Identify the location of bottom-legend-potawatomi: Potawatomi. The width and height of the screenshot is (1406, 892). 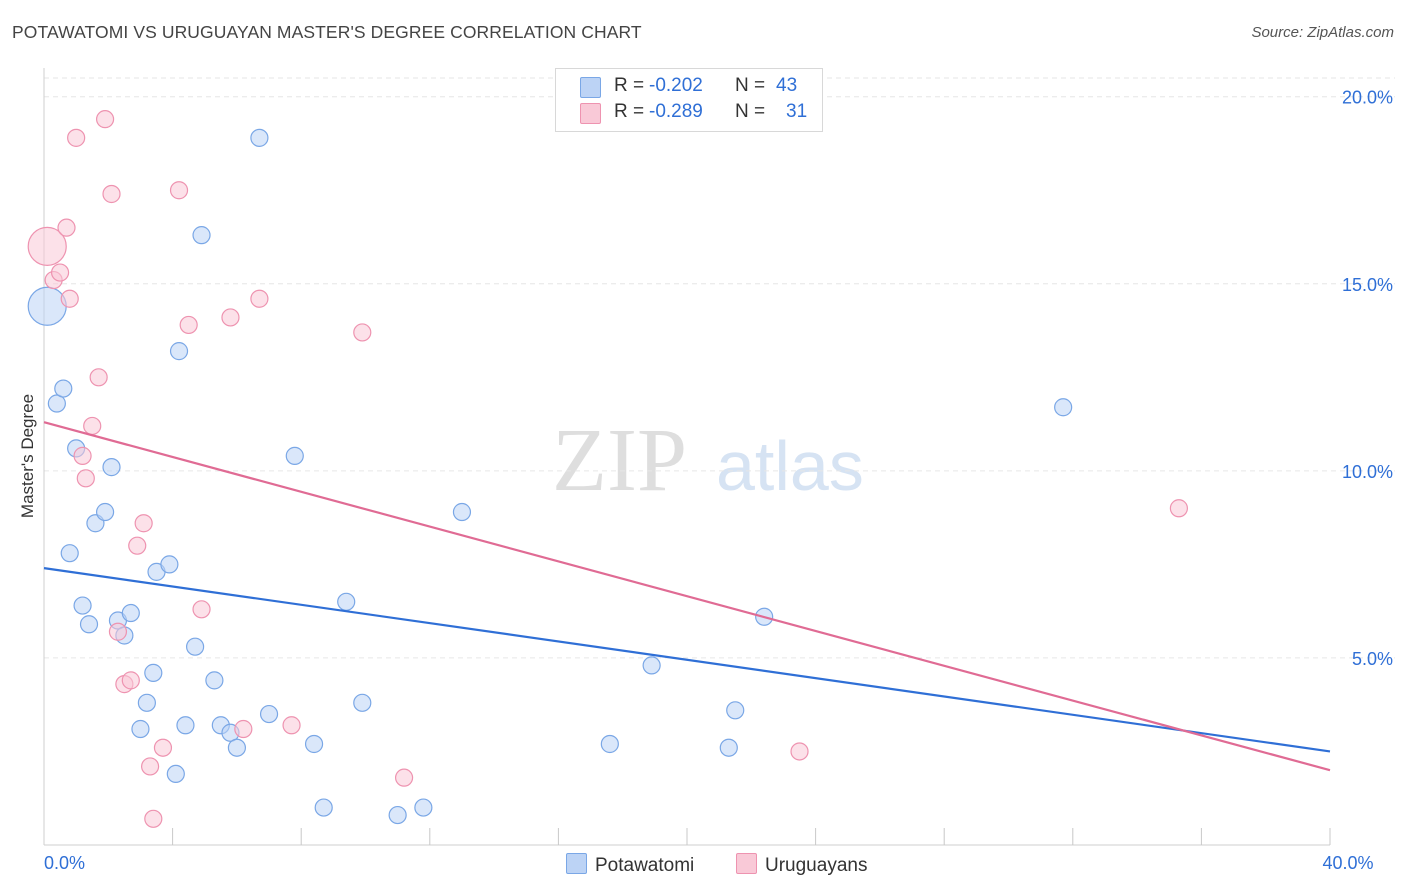
(630, 865).